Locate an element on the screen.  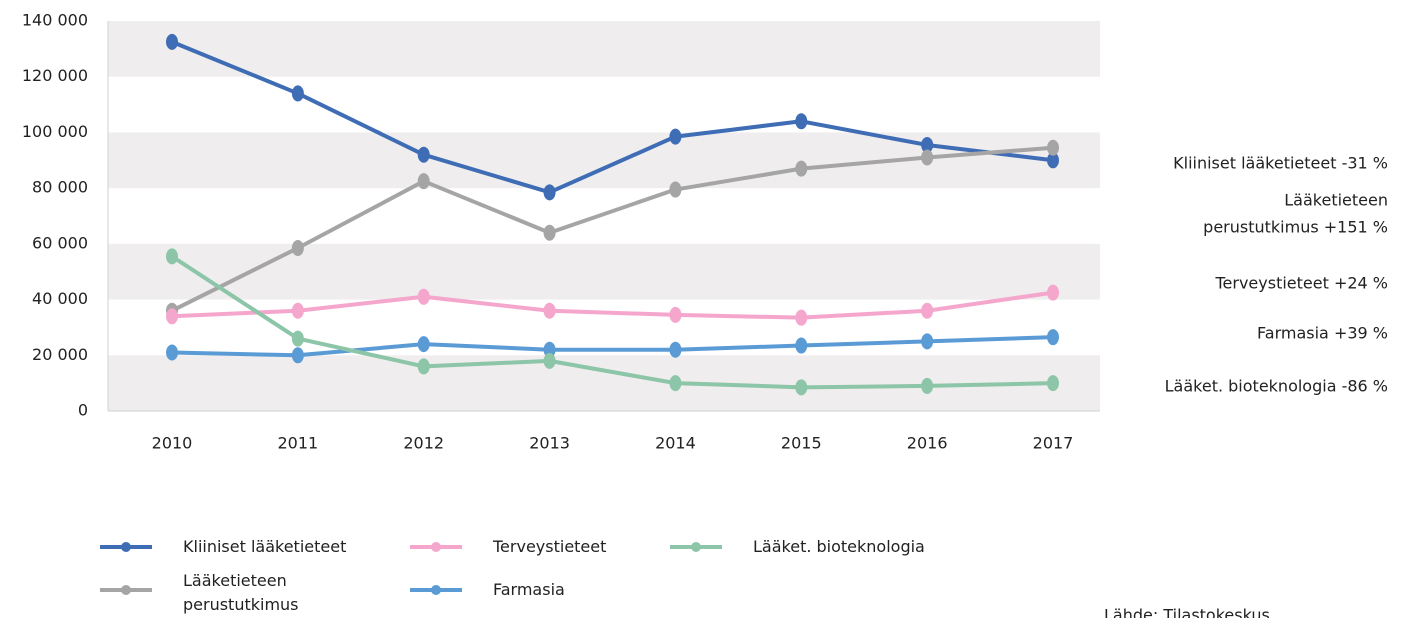
x-tick-label: 2017 is located at coordinates (1053, 443).